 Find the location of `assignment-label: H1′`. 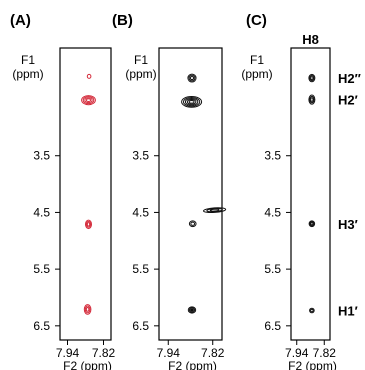

assignment-label: H1′ is located at coordinates (348, 311).